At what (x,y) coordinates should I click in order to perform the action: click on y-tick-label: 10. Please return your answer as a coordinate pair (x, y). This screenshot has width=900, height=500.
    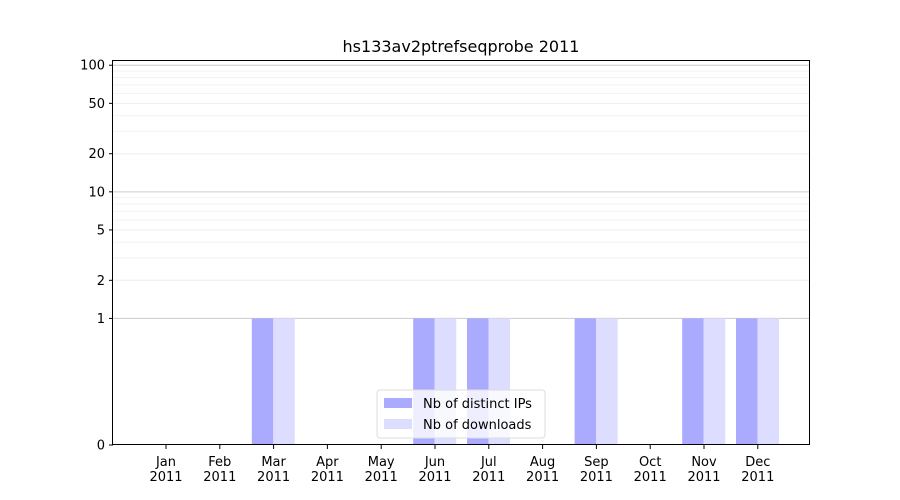
    Looking at the image, I should click on (96, 192).